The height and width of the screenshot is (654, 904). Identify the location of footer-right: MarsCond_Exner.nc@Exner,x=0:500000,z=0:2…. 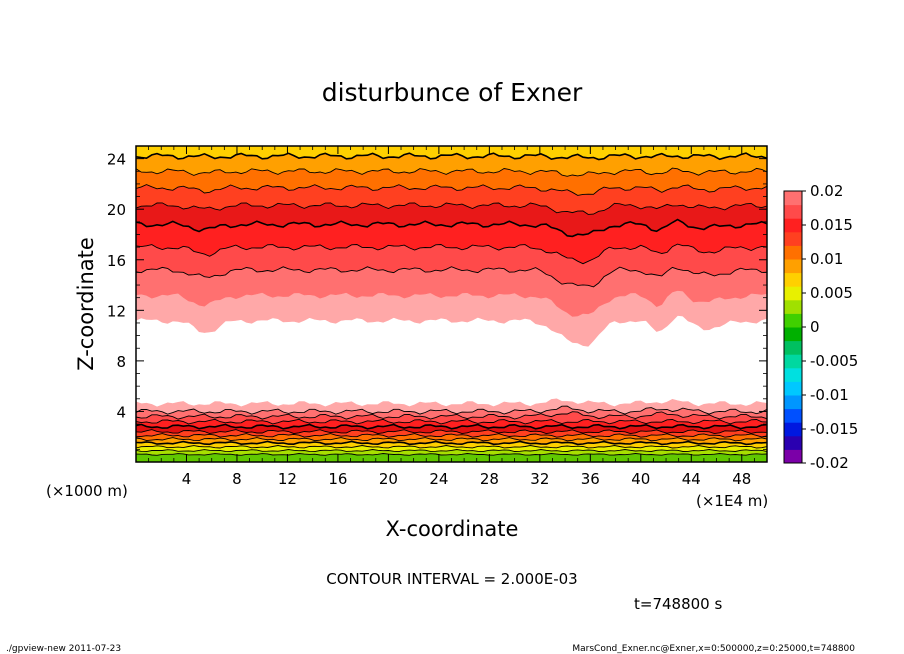
(713, 649).